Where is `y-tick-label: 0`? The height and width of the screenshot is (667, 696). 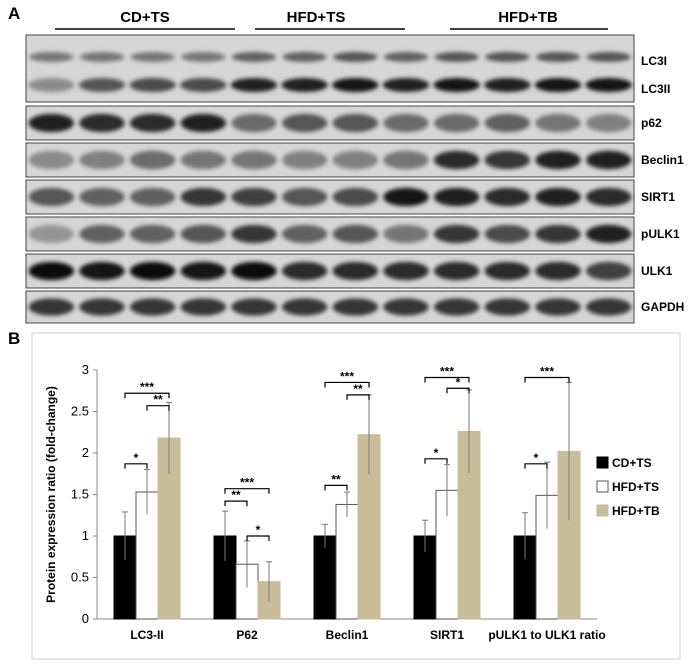 y-tick-label: 0 is located at coordinates (85, 618).